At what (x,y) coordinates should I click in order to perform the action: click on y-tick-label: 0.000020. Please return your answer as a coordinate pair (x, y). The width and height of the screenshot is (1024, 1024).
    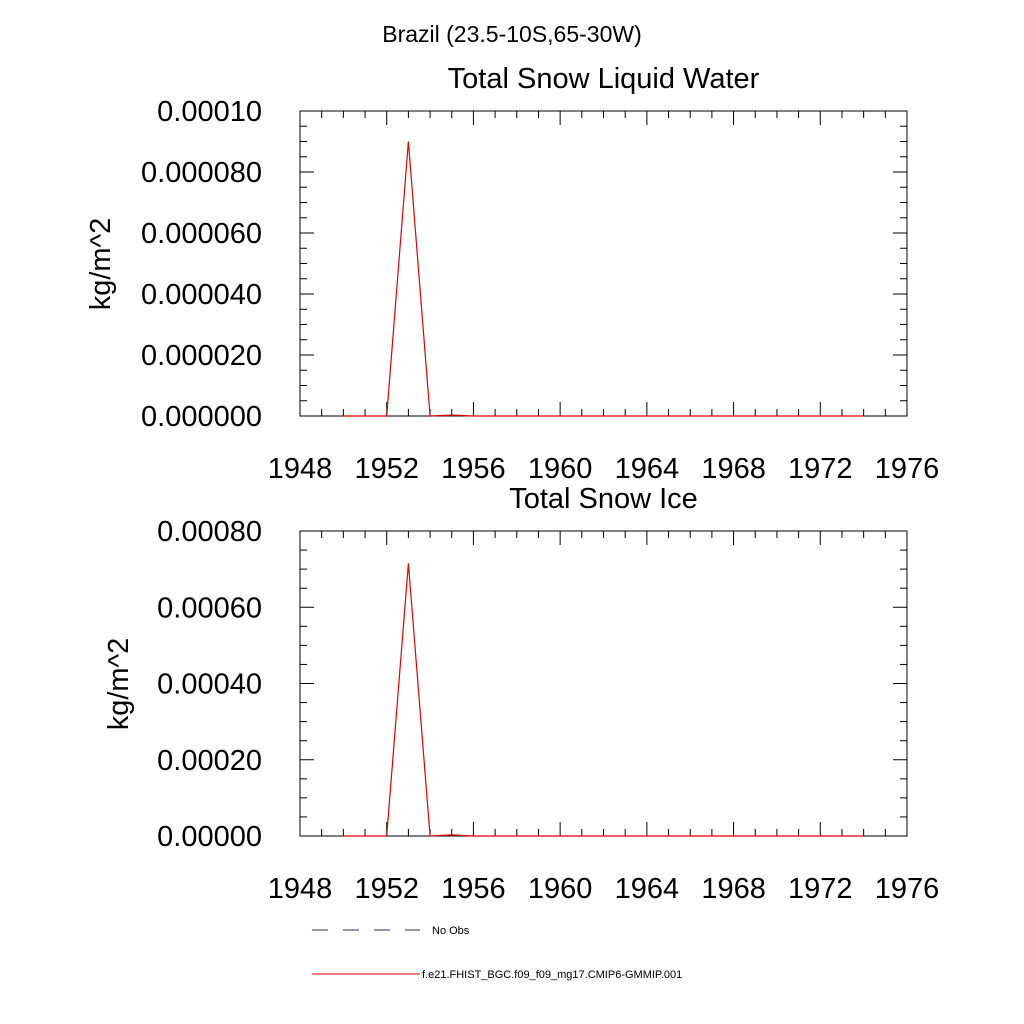
    Looking at the image, I should click on (201, 356).